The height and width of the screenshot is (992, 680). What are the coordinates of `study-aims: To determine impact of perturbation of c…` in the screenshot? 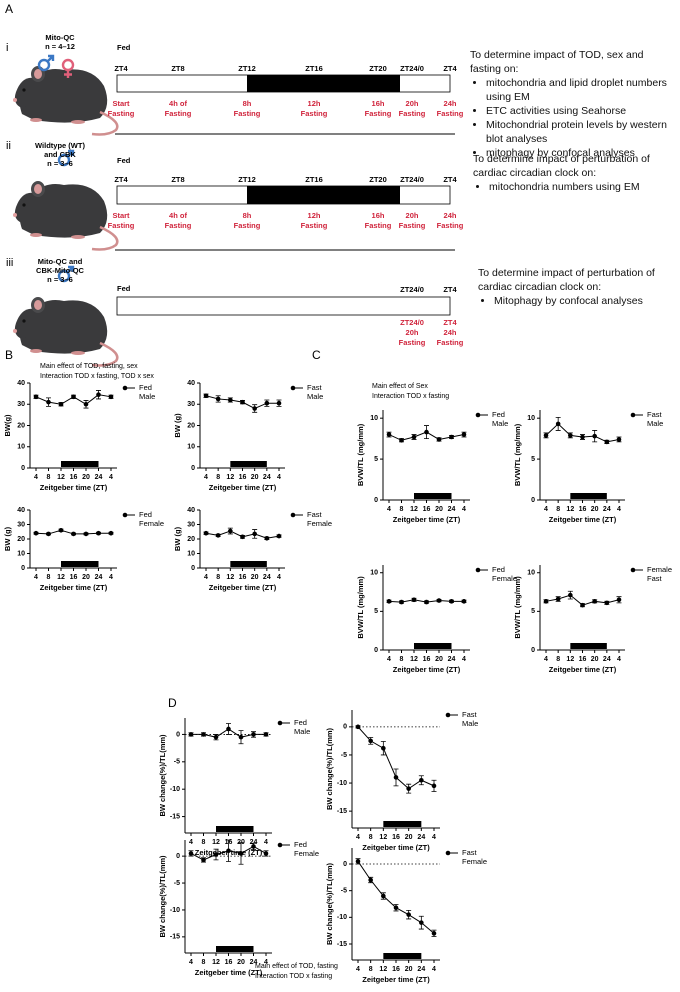 It's located at (575, 287).